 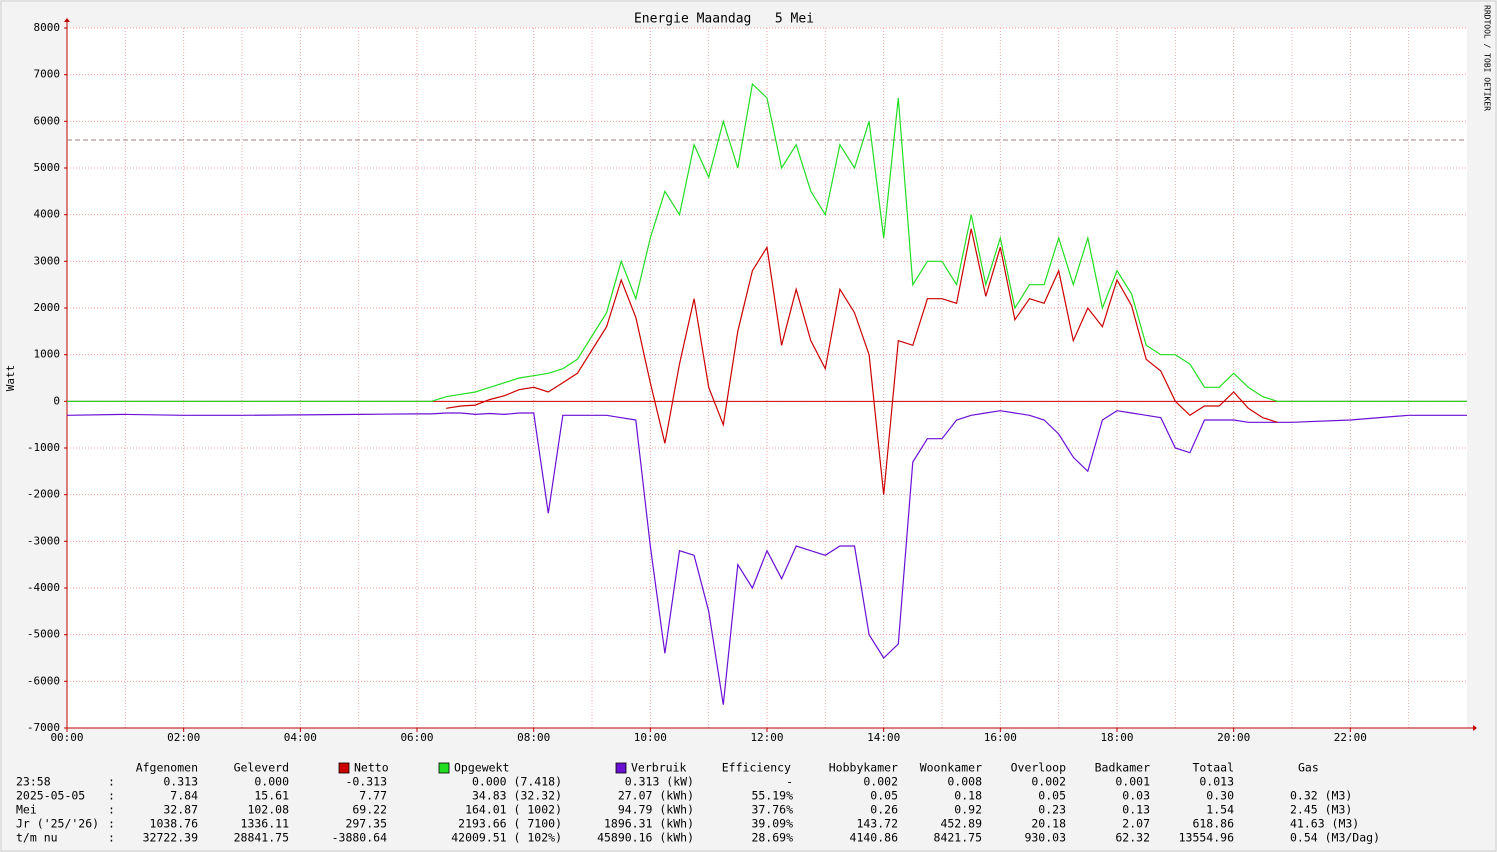 What do you see at coordinates (47, 74) in the screenshot?
I see `y-tick-label: 7000` at bounding box center [47, 74].